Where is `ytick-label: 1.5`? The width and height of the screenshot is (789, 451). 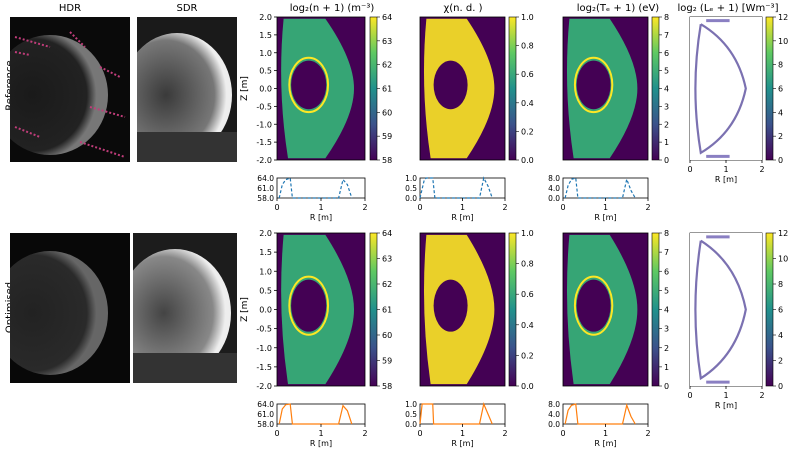
ytick-label: 1.5 is located at coordinates (265, 35).